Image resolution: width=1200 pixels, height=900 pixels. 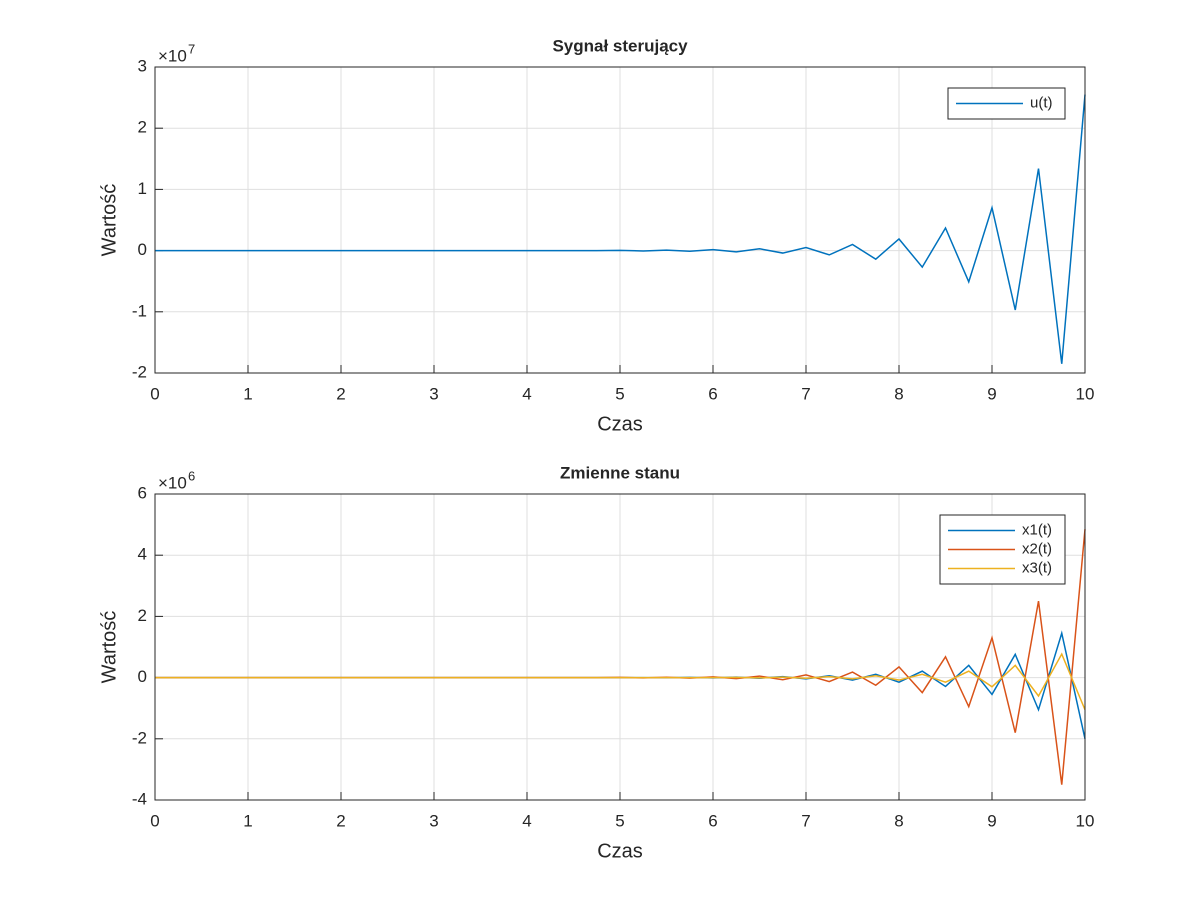 I want to click on legend-label: x3(t), so click(x=1037, y=567).